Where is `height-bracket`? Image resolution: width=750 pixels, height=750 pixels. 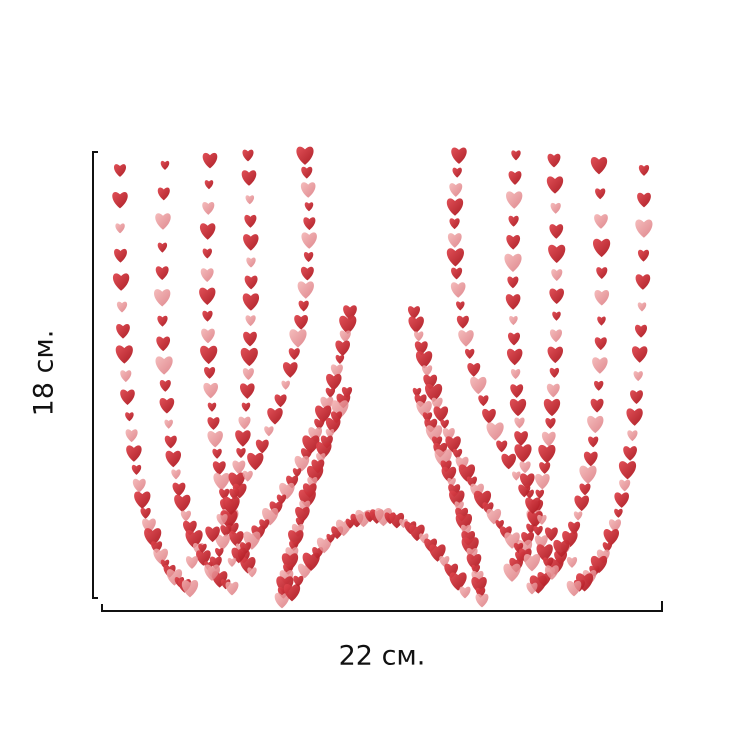 height-bracket is located at coordinates (95, 375).